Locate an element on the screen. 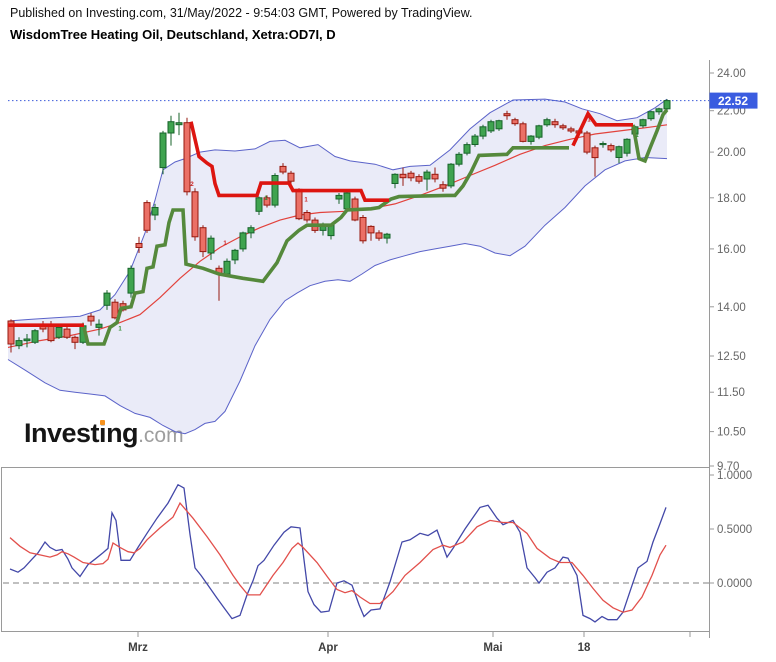  watermark-orange-dot is located at coordinates (103, 422).